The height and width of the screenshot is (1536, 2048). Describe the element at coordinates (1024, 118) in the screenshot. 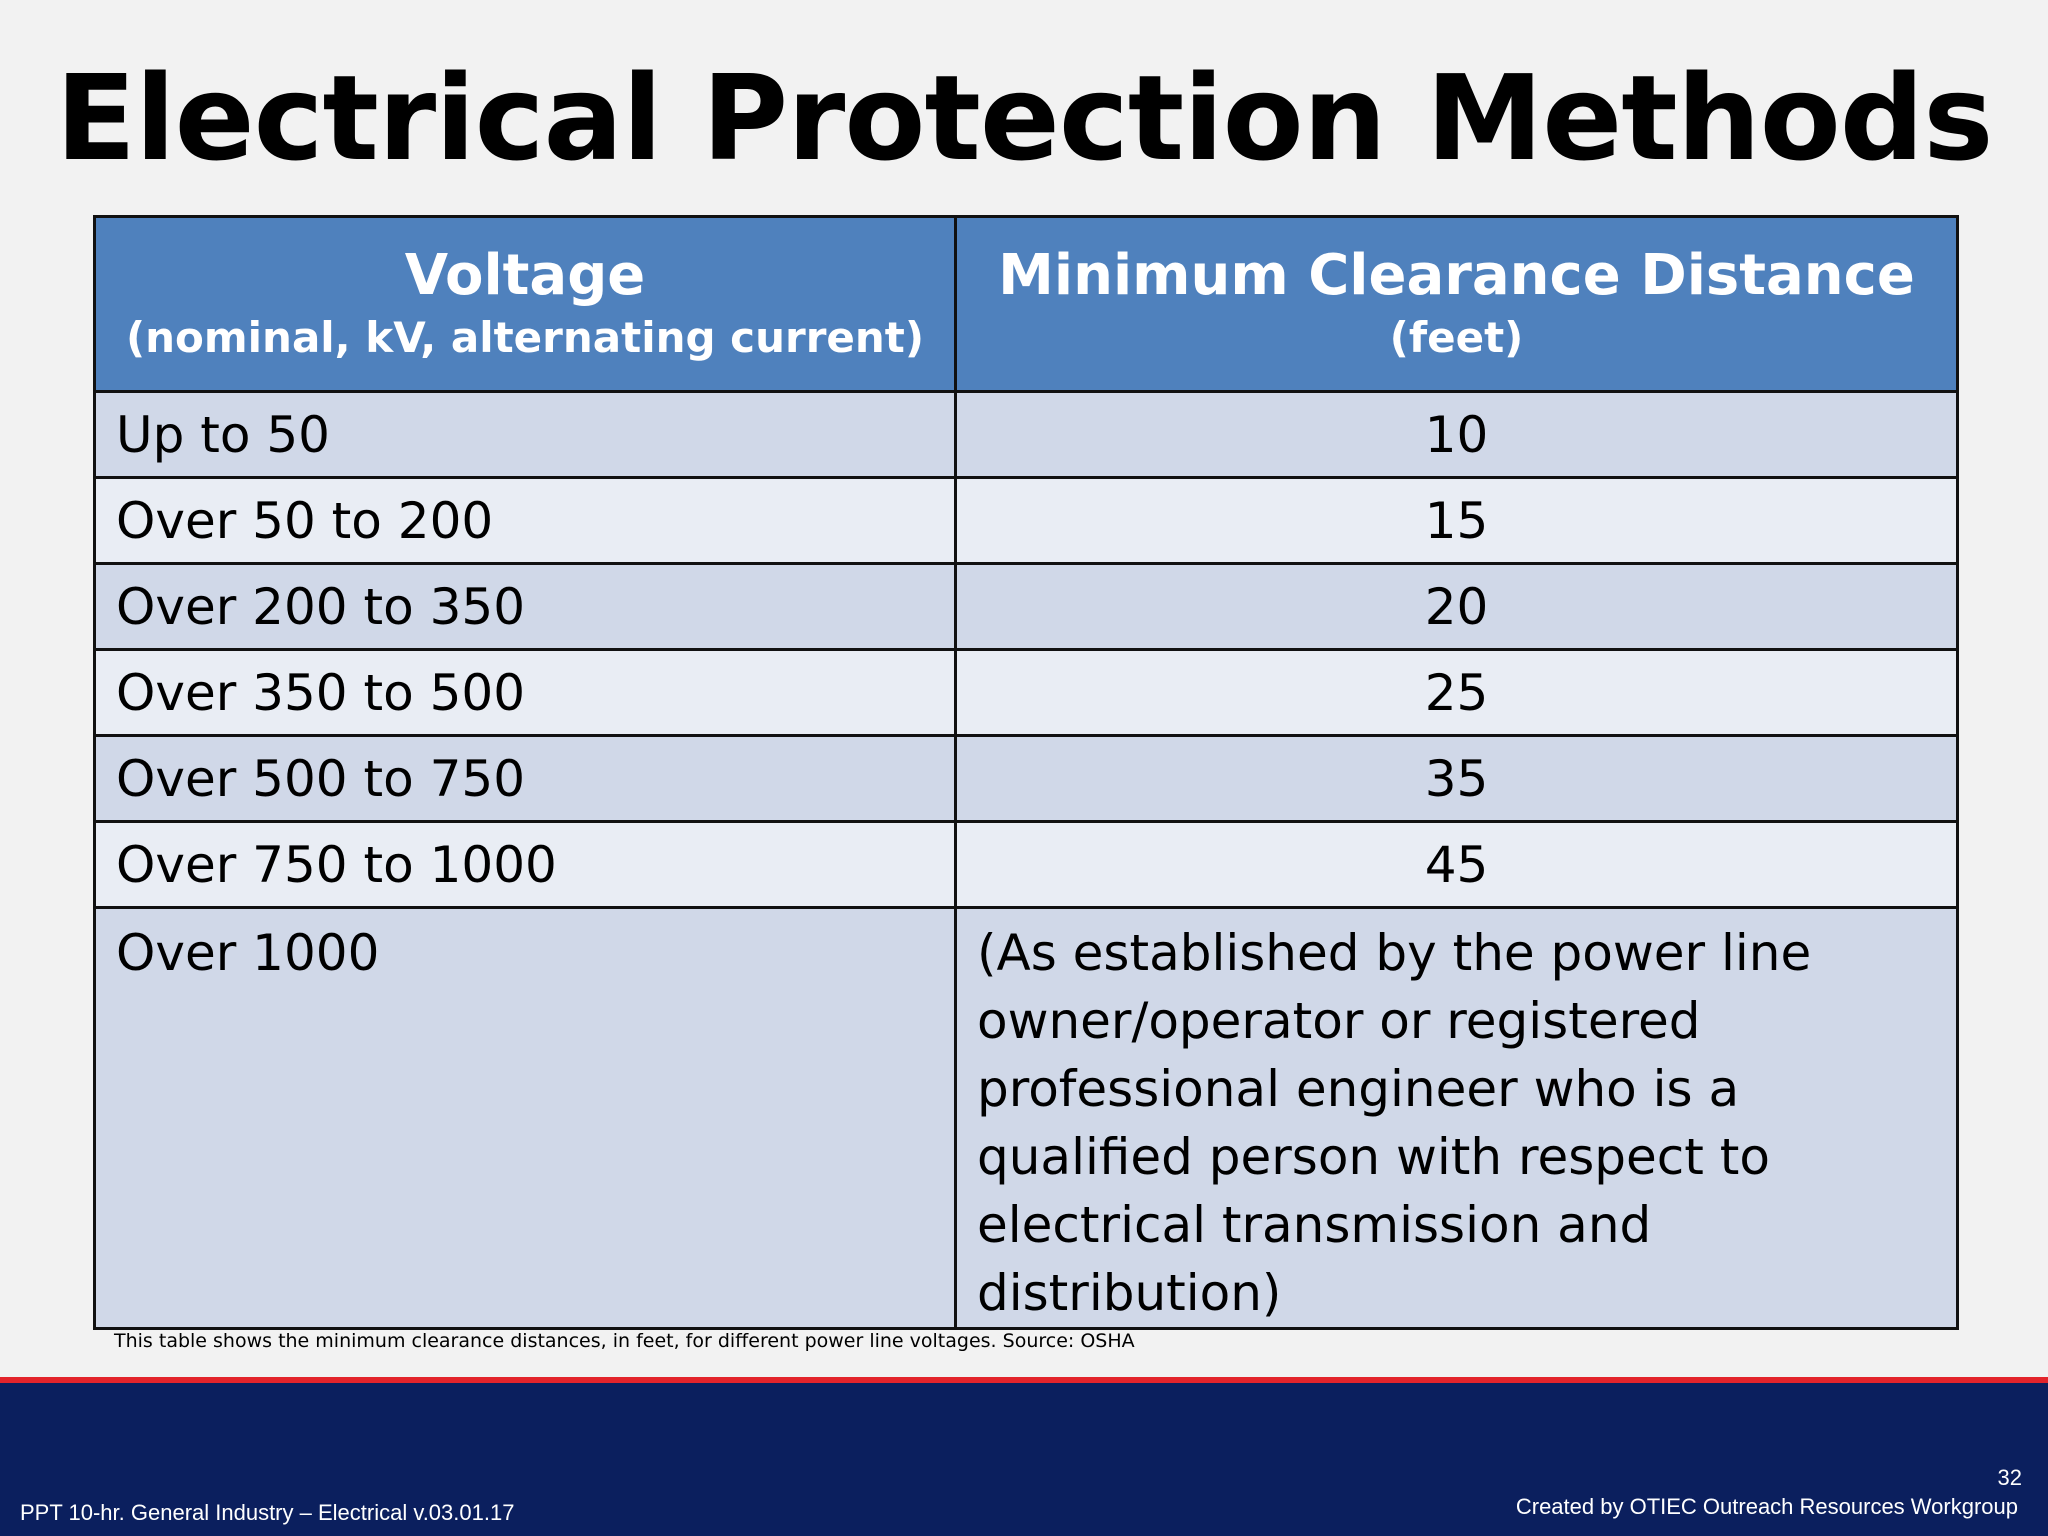

I see `slide-title: Electrical Protection Methods` at that location.